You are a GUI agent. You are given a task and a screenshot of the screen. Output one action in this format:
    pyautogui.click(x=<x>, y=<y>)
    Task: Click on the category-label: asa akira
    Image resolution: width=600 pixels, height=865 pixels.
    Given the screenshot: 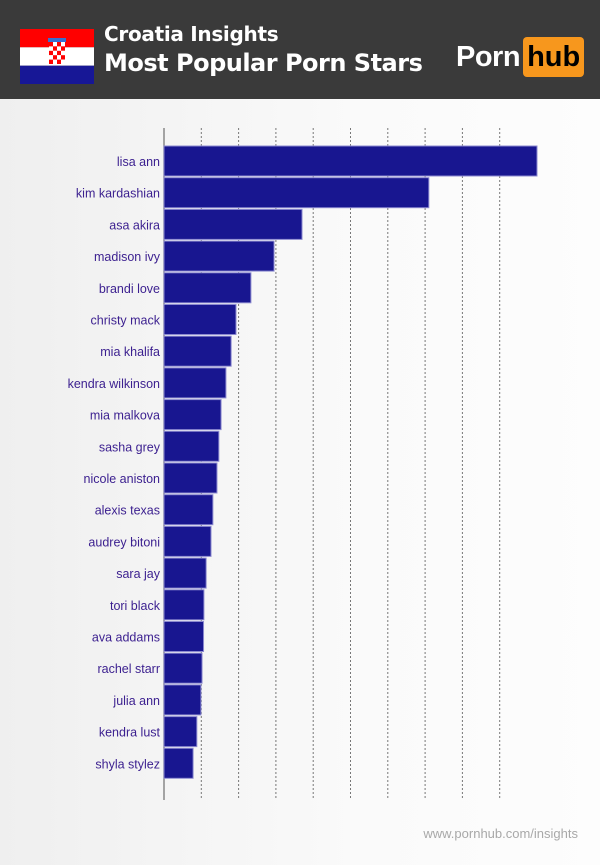 What is the action you would take?
    pyautogui.click(x=134, y=225)
    